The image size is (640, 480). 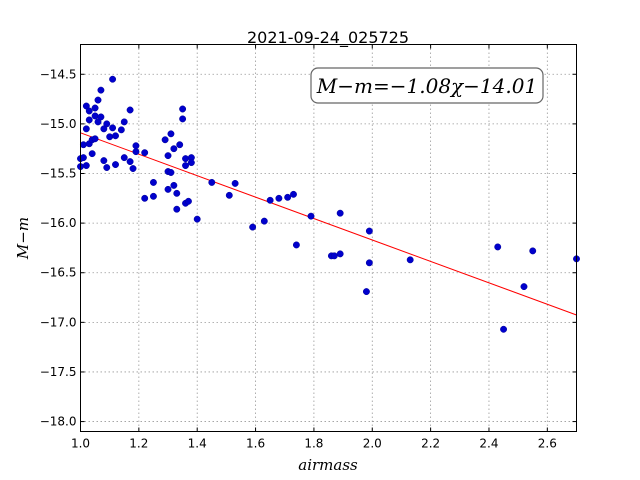 What do you see at coordinates (138, 444) in the screenshot?
I see `x-tick-label: 1.2` at bounding box center [138, 444].